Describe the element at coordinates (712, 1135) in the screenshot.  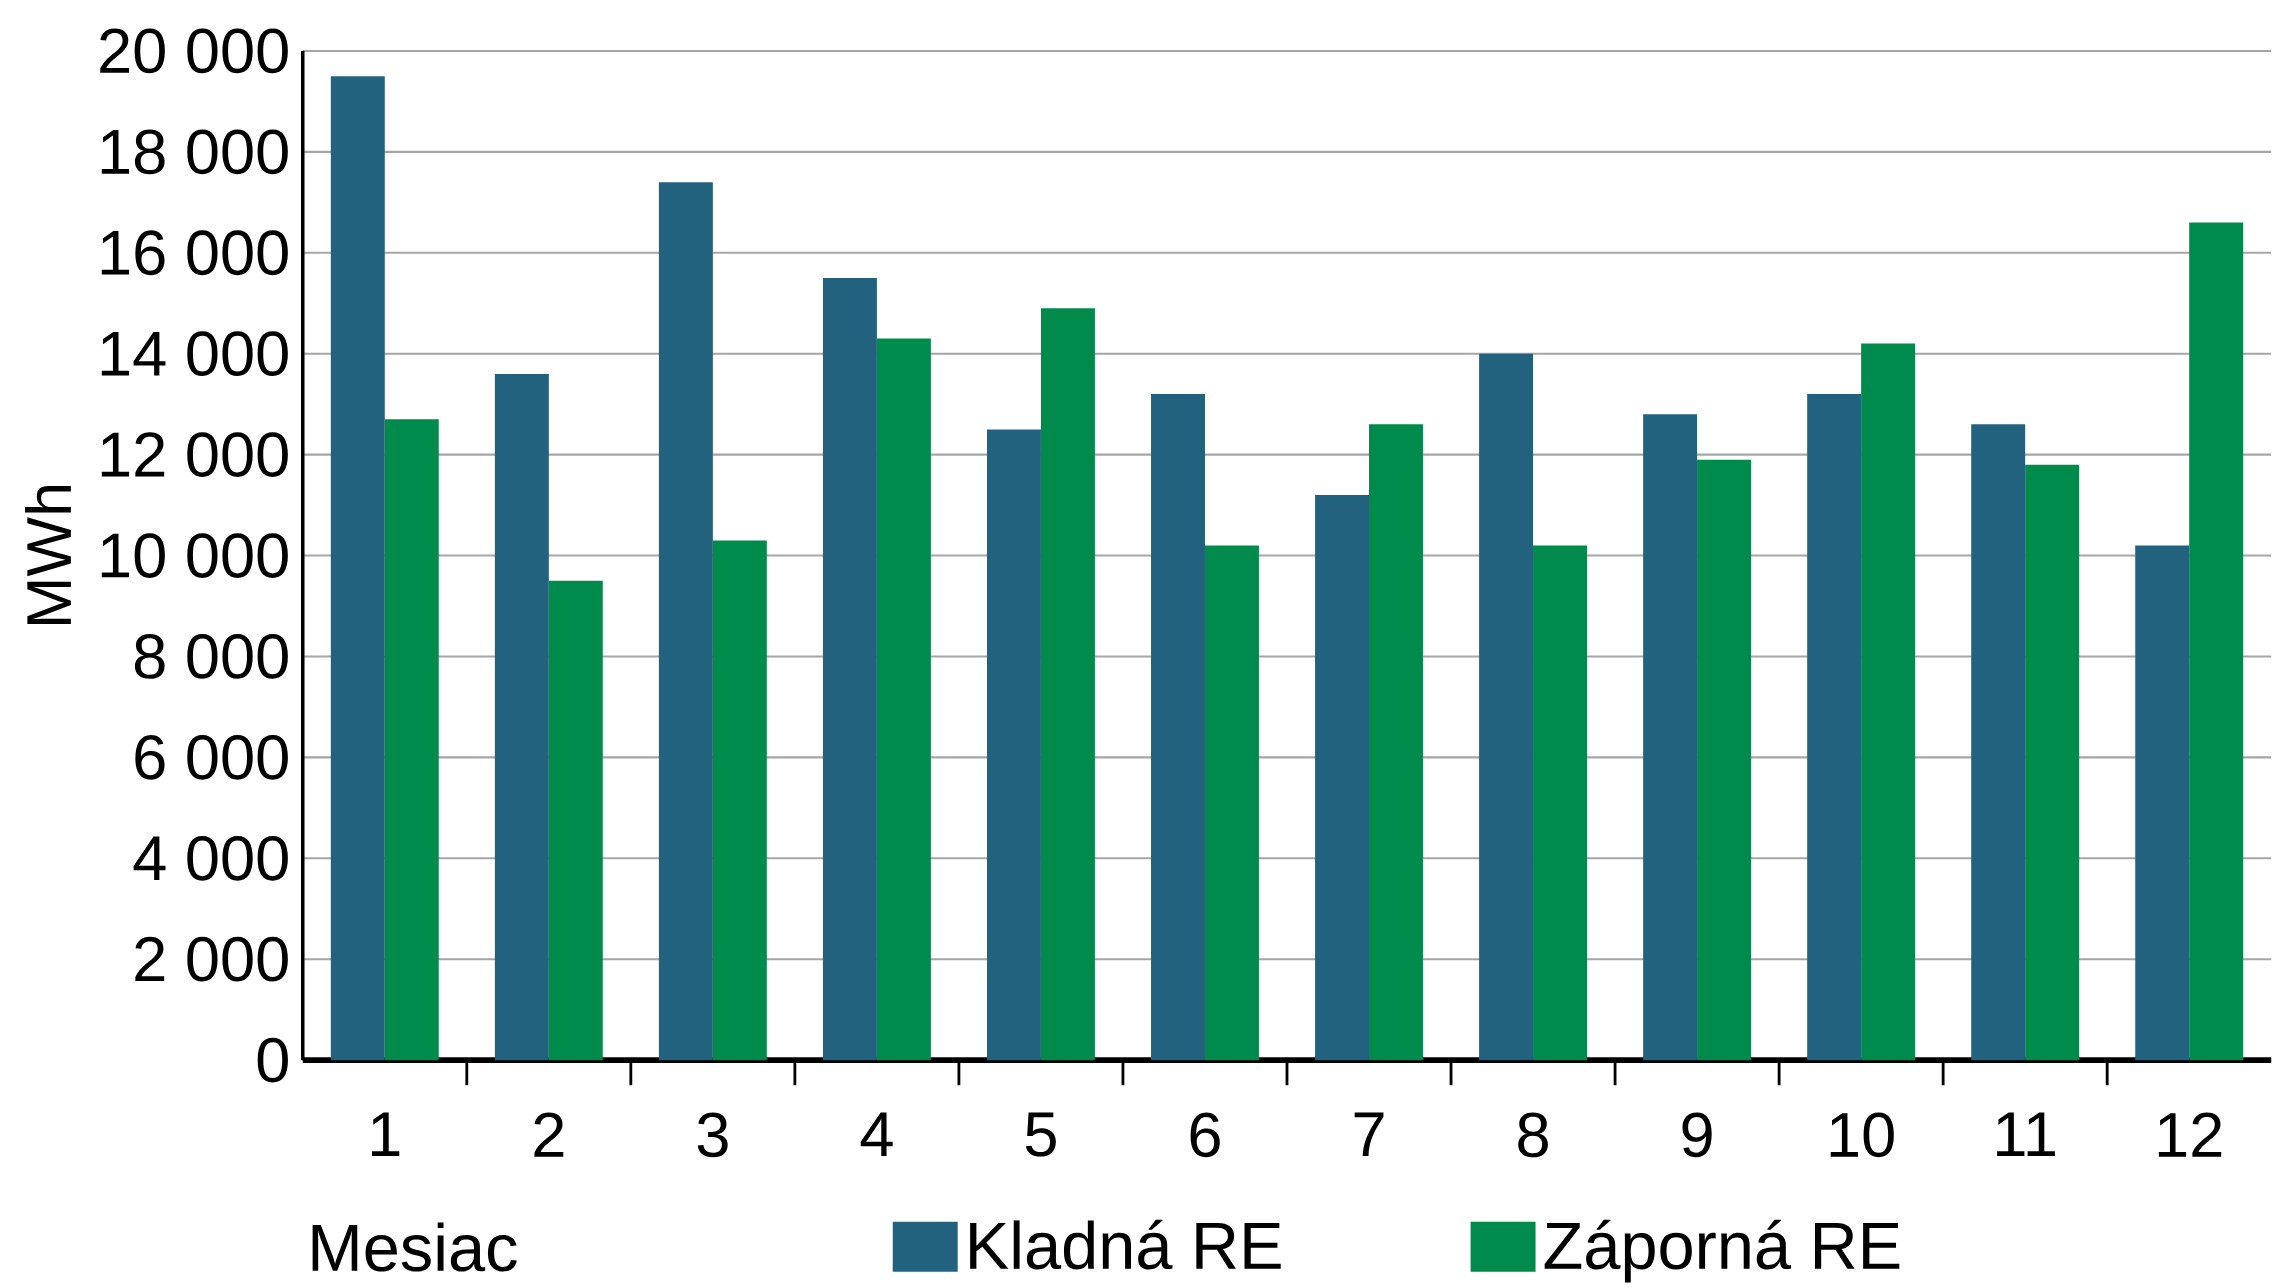
I see `x-tick-label: 3` at that location.